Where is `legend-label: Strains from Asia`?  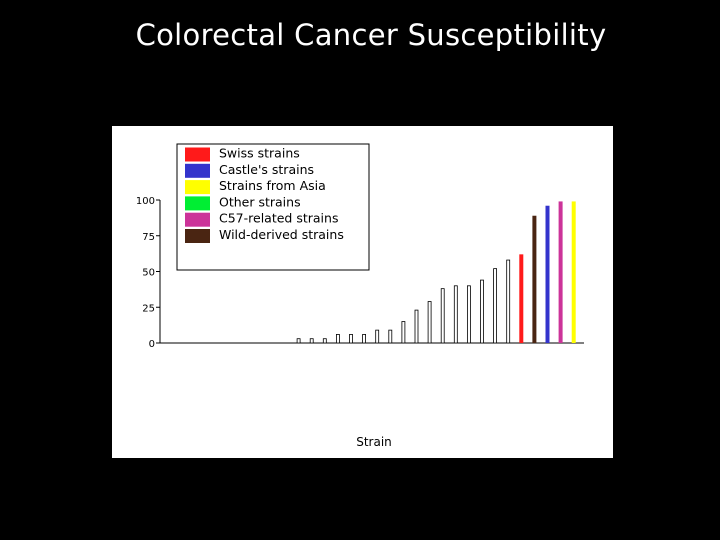
legend-label: Strains from Asia is located at coordinates (272, 185).